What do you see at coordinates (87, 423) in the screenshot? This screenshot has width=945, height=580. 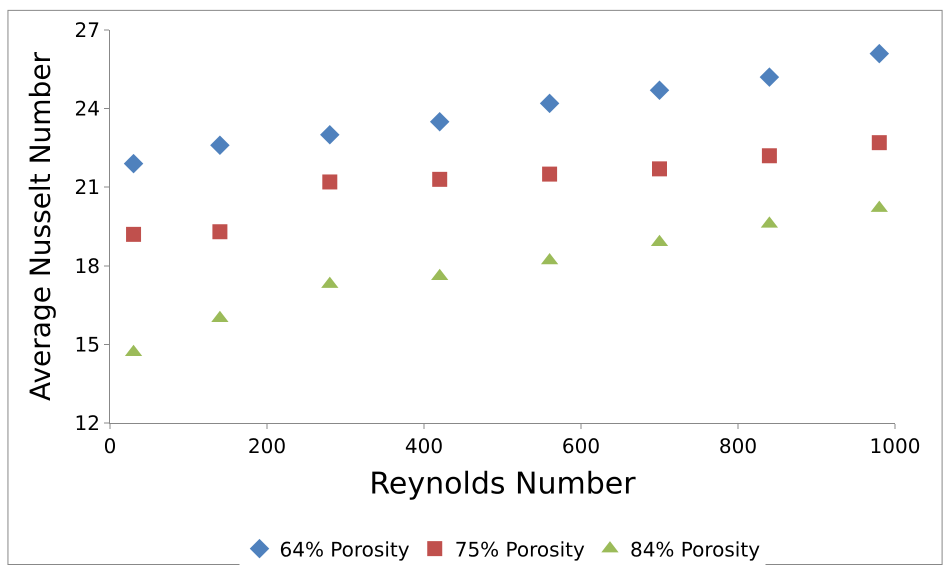 I see `y-tick-label: 12` at bounding box center [87, 423].